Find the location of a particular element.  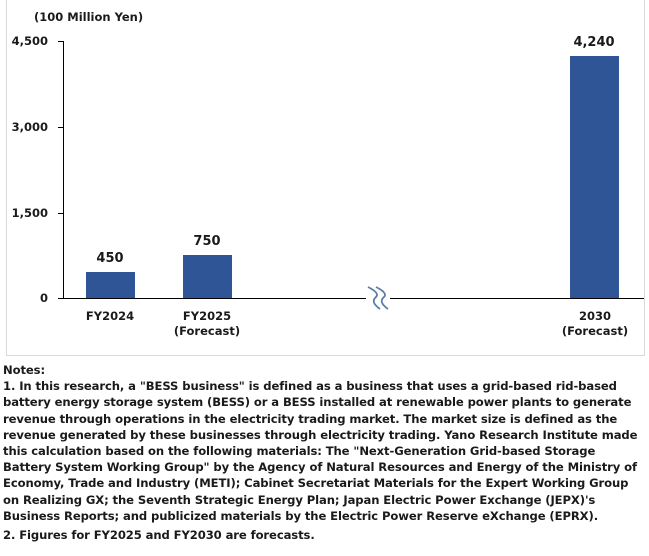

y-tick-label-0: 0 is located at coordinates (43, 298).